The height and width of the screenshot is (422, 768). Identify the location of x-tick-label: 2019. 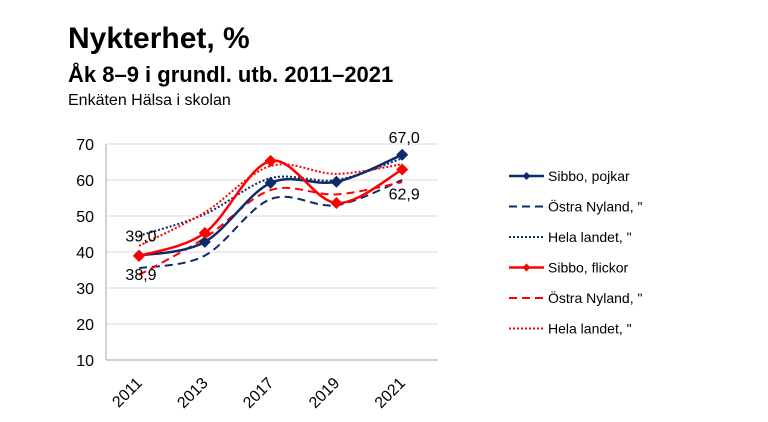
(324, 393).